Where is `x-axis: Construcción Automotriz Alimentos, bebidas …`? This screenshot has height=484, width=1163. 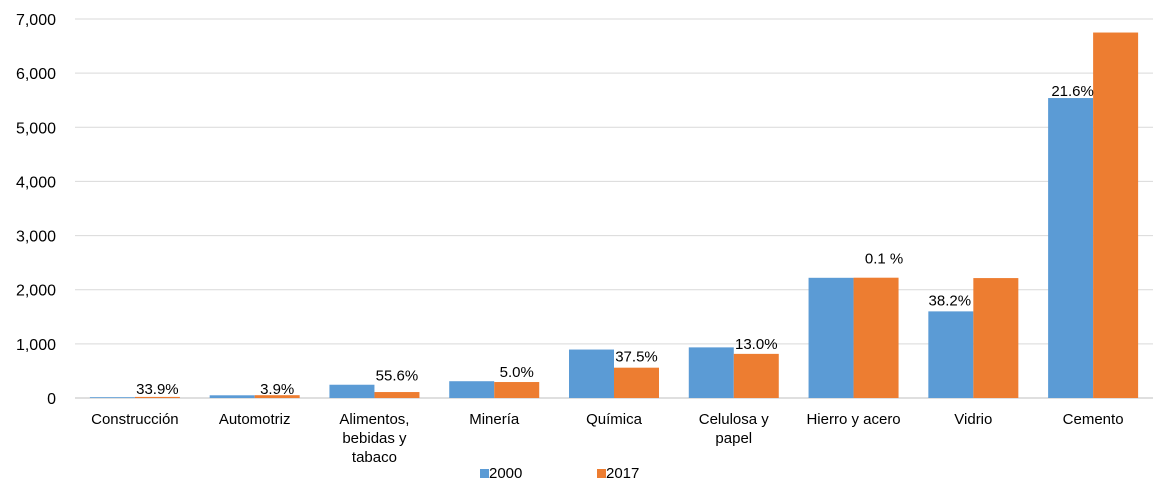 x-axis: Construcción Automotriz Alimentos, bebidas … is located at coordinates (607, 438).